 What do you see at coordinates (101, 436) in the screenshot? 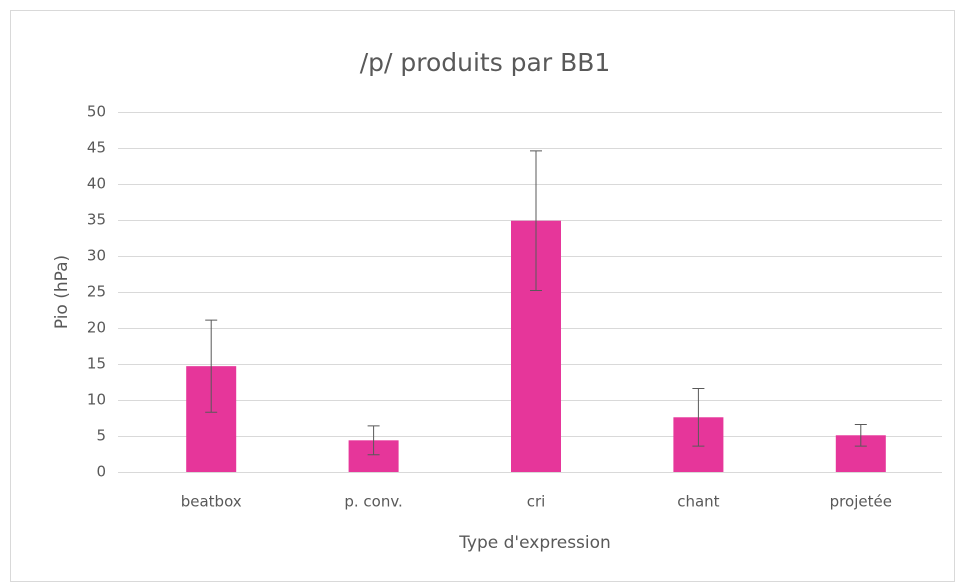
I see `y-tick-label: 5` at bounding box center [101, 436].